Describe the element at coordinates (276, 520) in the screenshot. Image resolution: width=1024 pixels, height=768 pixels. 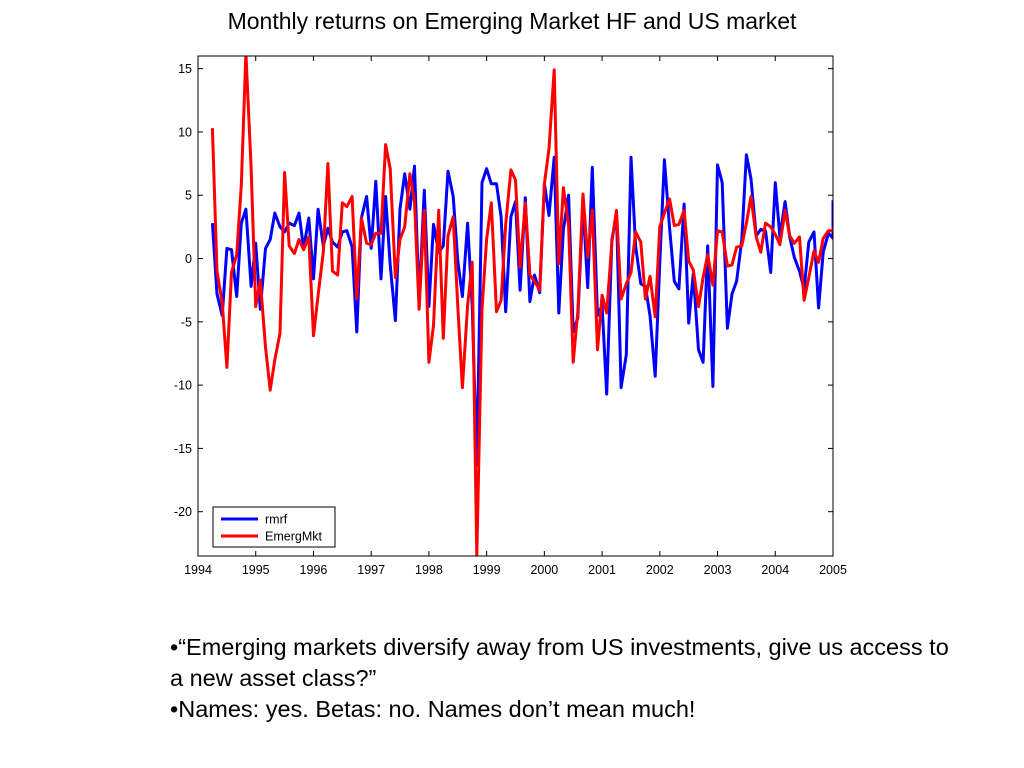
I see `legend-label: rmrf` at that location.